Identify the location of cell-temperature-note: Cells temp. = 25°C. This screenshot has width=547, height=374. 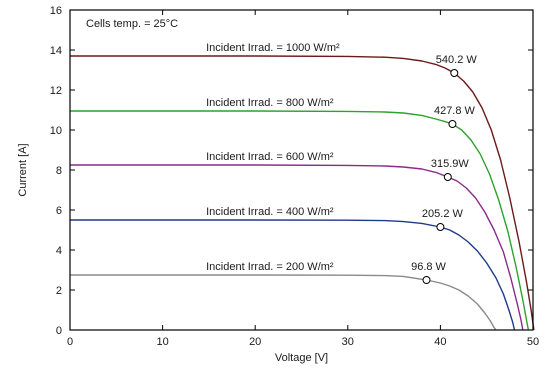
(132, 24).